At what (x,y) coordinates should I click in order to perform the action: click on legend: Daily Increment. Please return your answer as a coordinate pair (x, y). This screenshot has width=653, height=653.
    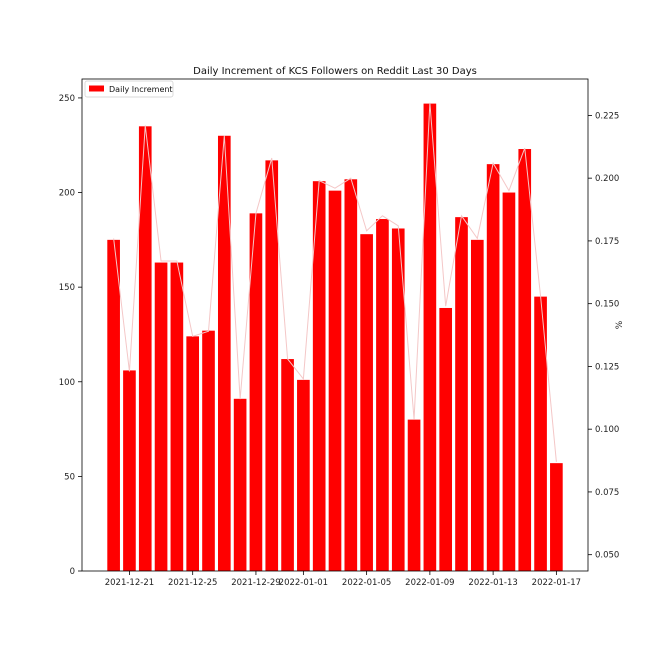
    Looking at the image, I should click on (129, 89).